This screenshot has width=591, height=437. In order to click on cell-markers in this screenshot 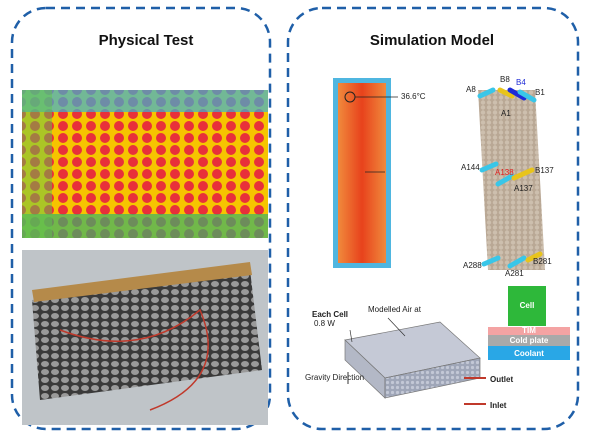, I will do `click(510, 178)`.